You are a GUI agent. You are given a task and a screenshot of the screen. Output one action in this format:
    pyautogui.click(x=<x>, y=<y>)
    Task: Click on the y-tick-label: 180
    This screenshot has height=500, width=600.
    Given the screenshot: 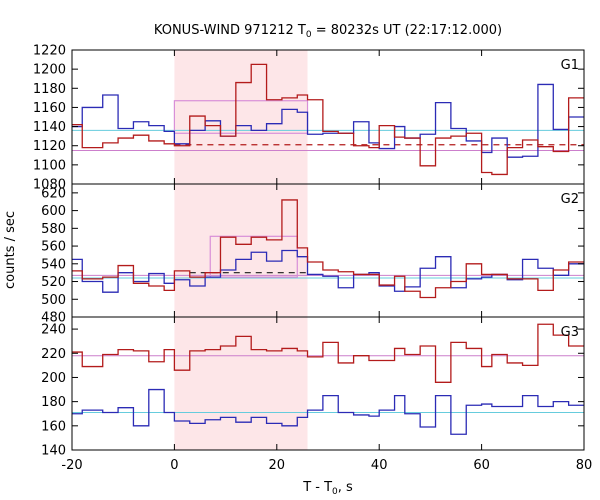 What is the action you would take?
    pyautogui.click(x=53, y=402)
    